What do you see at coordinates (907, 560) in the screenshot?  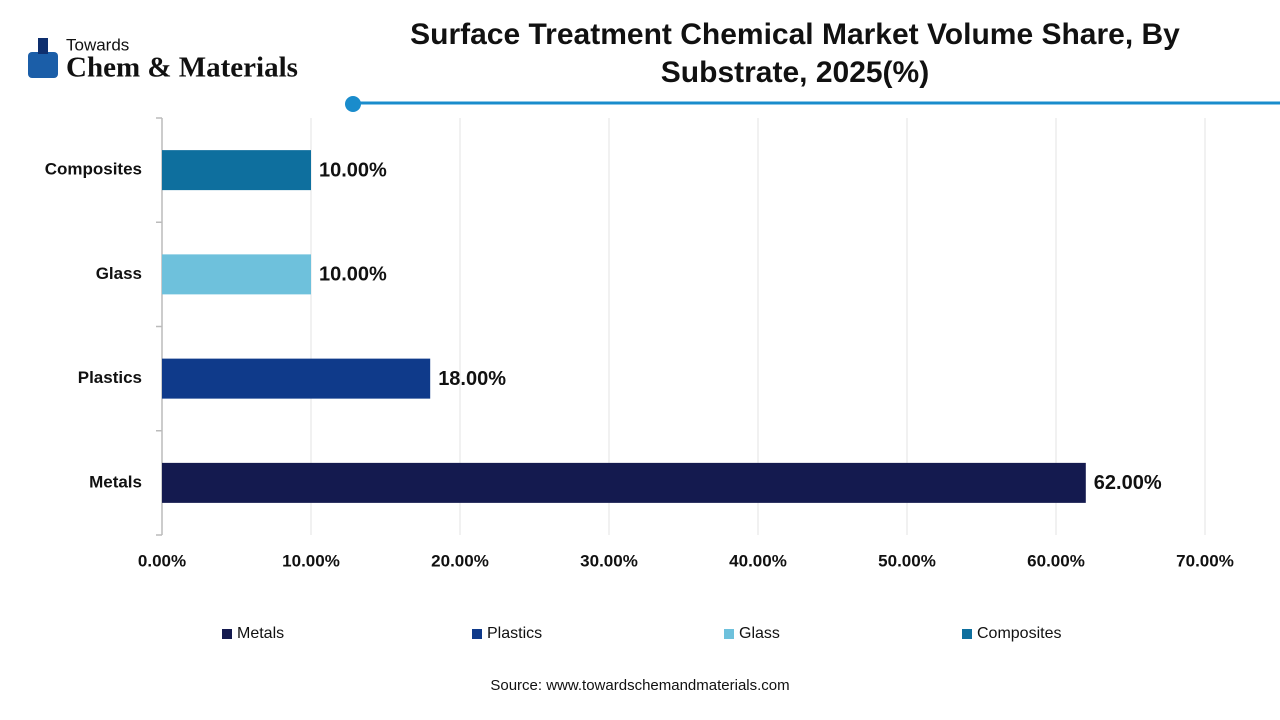 I see `x-tick-label: 50.00%` at bounding box center [907, 560].